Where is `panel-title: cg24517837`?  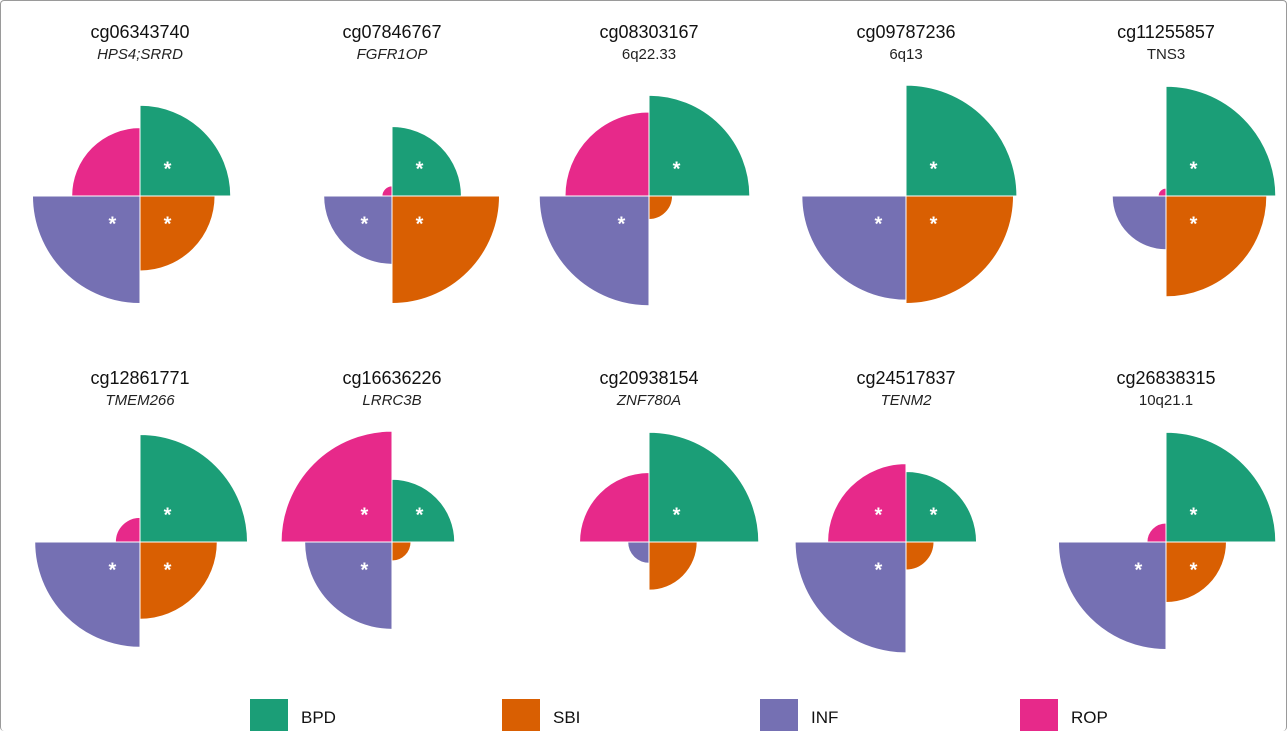 panel-title: cg24517837 is located at coordinates (905, 378).